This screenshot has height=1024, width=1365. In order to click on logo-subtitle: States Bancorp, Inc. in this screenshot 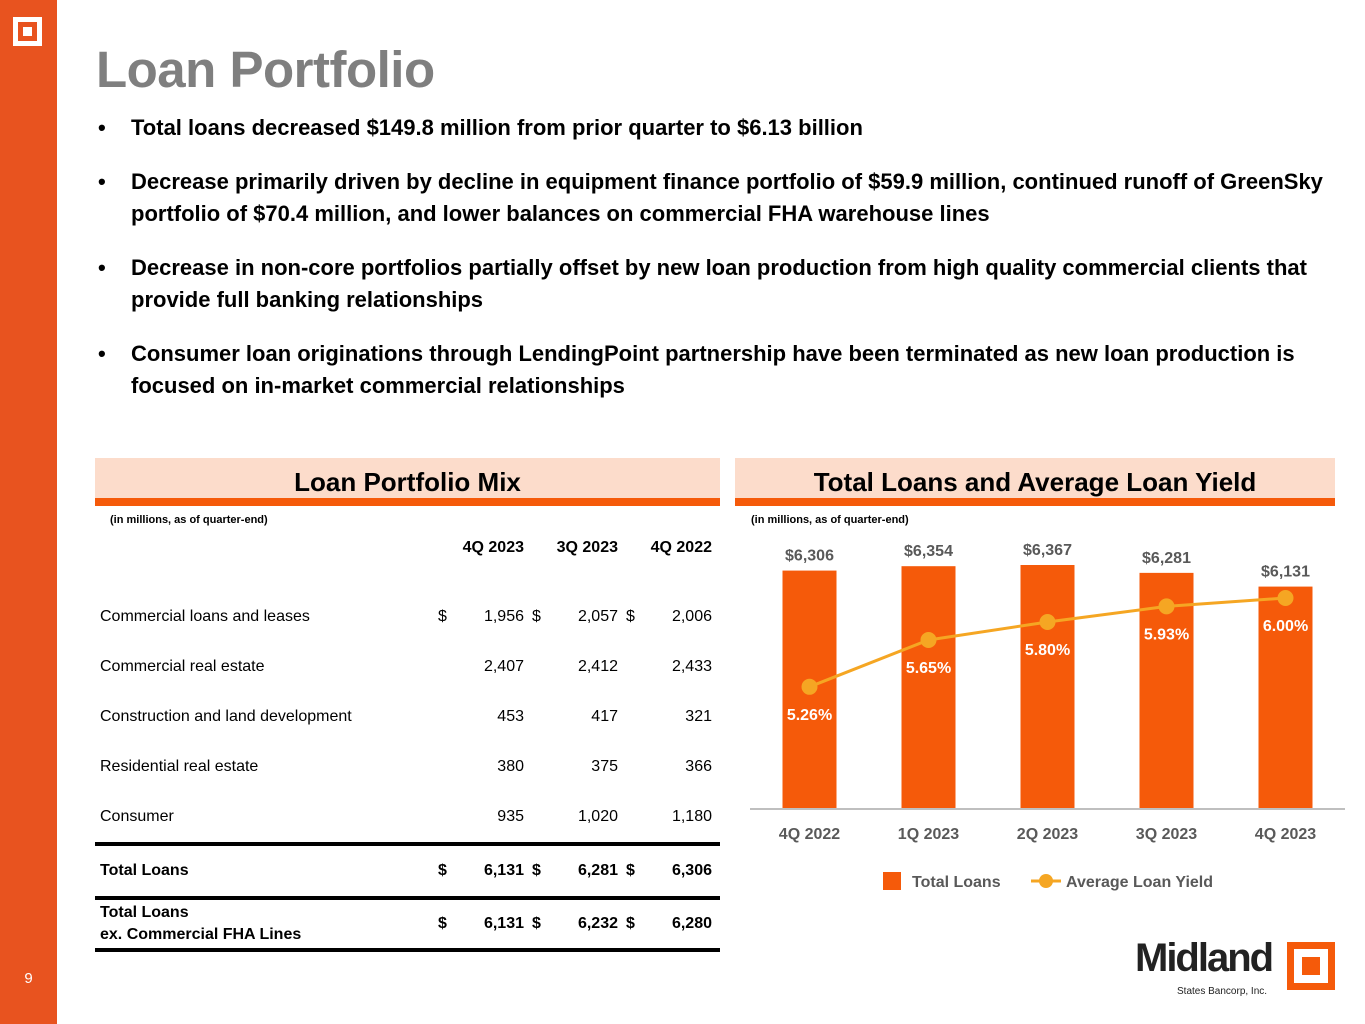, I will do `click(1222, 991)`.